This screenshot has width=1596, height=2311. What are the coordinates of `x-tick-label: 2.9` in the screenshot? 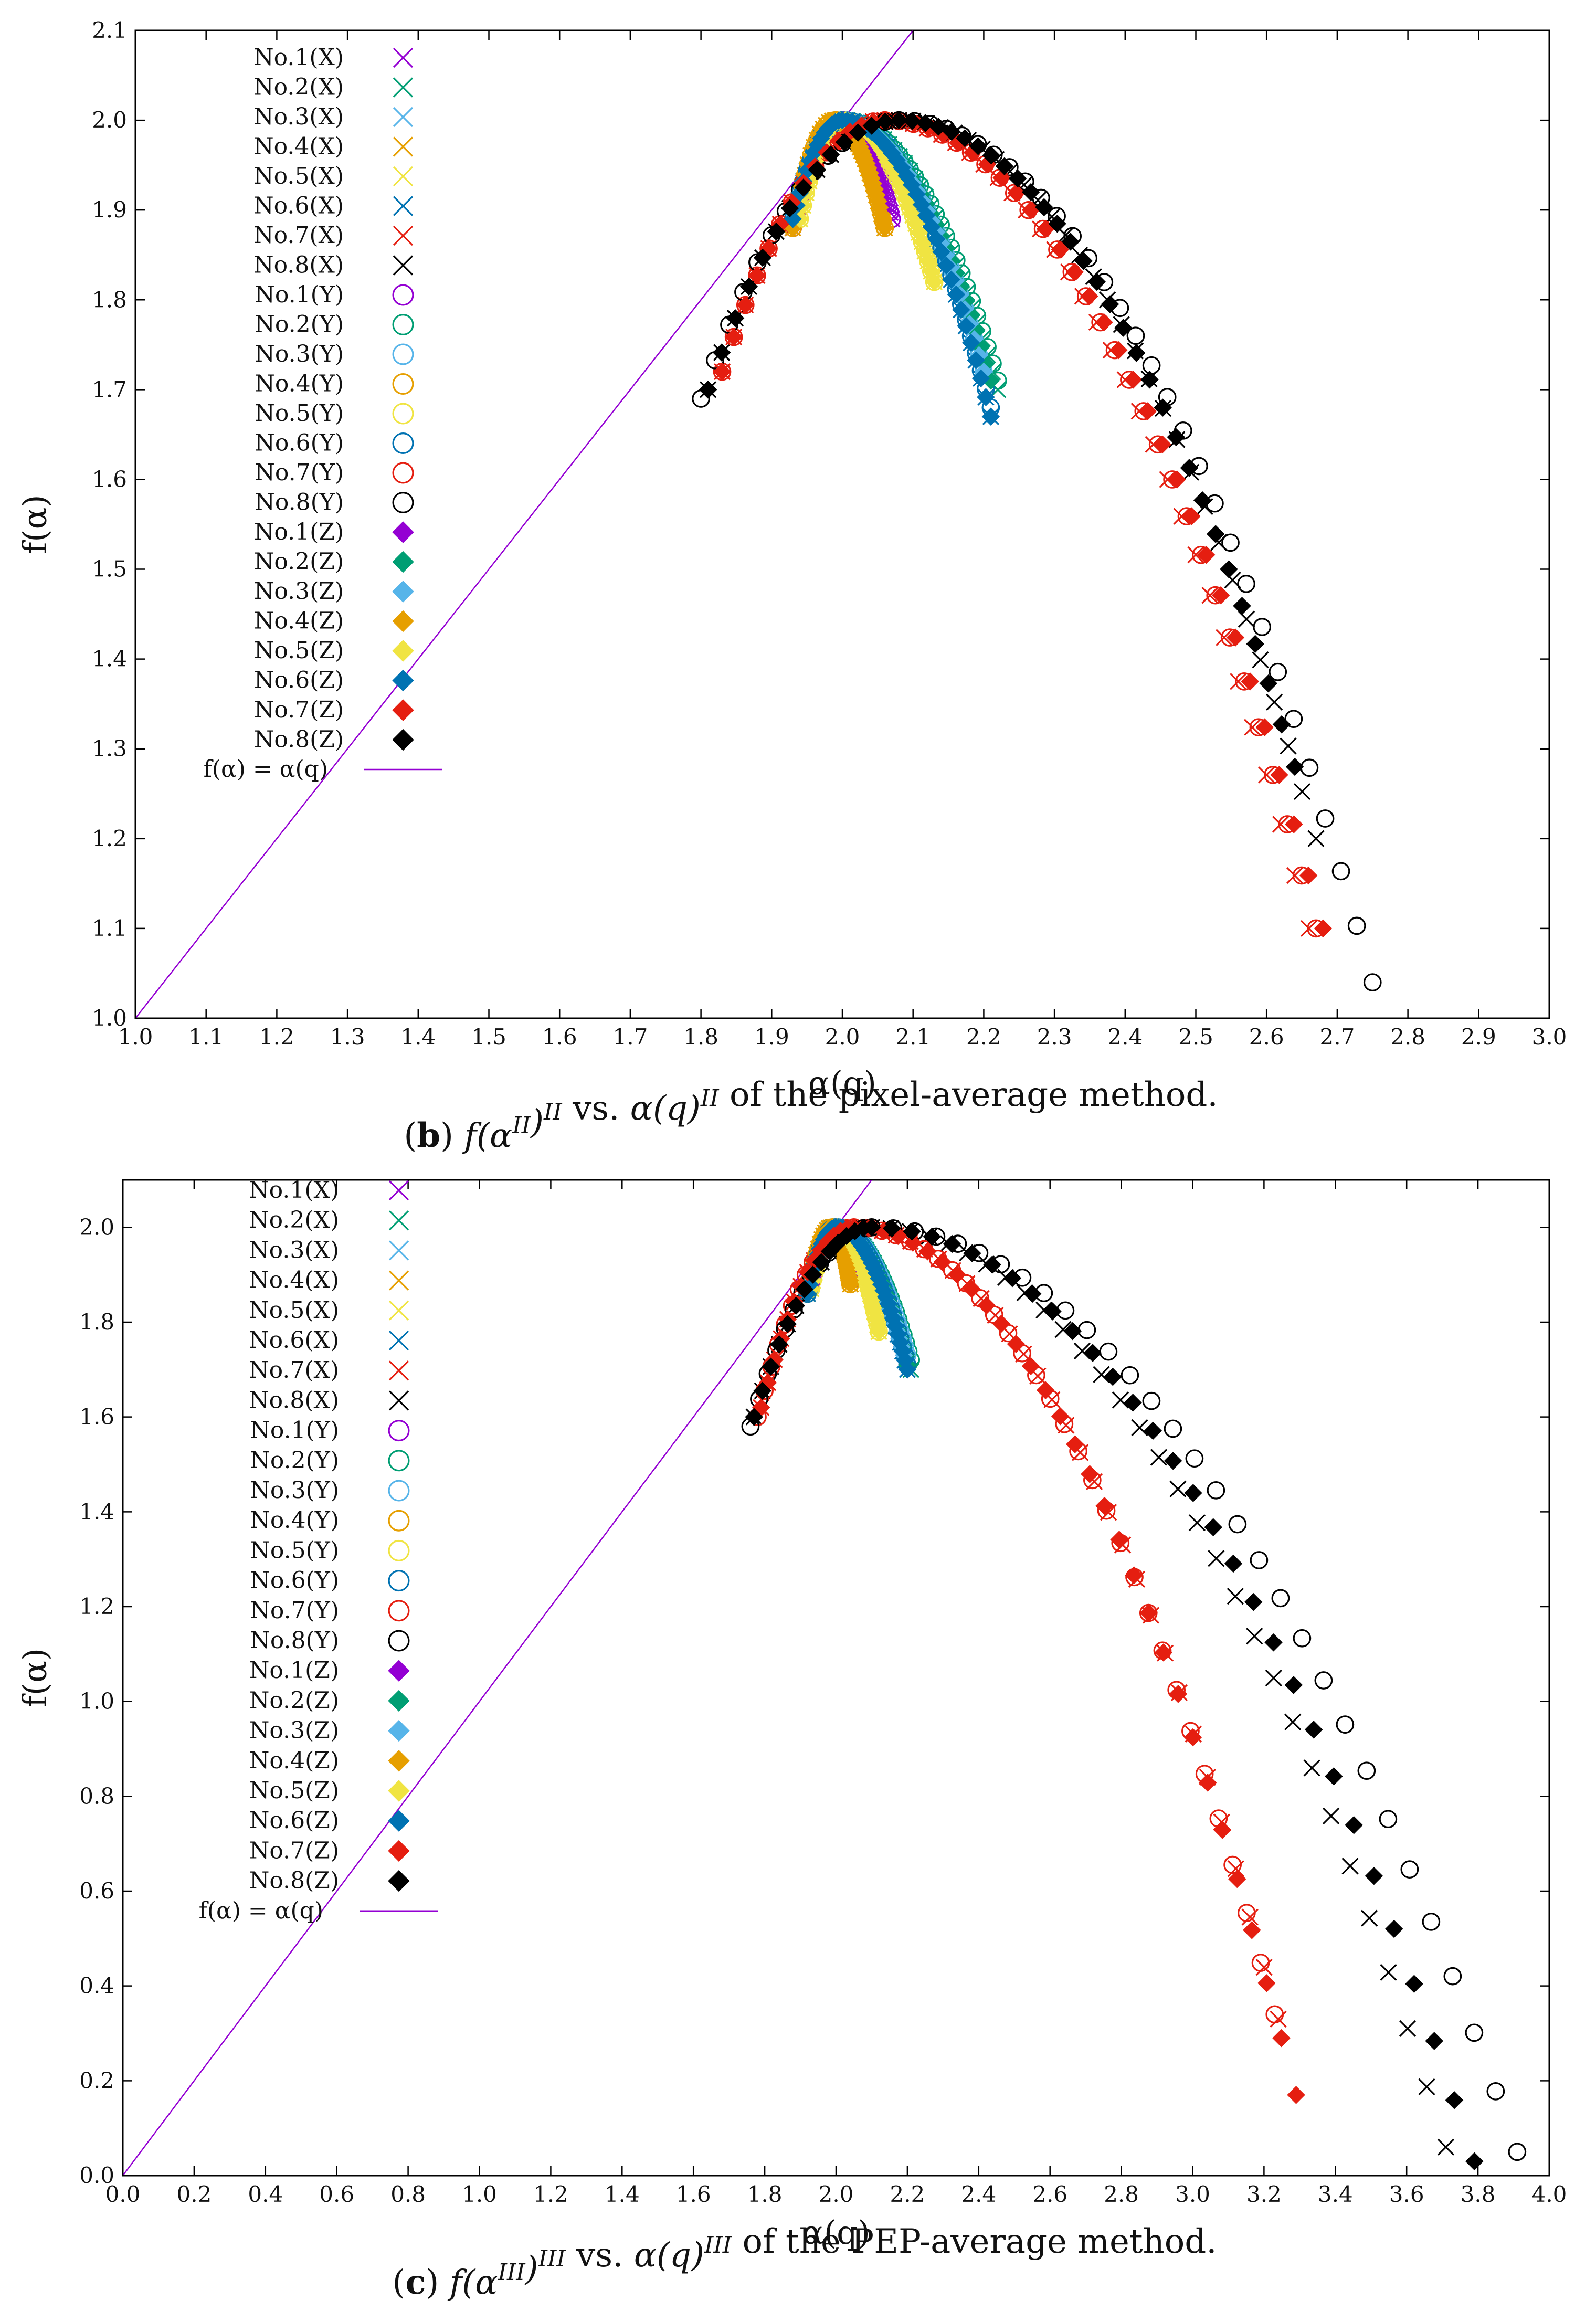 It's located at (1479, 1037).